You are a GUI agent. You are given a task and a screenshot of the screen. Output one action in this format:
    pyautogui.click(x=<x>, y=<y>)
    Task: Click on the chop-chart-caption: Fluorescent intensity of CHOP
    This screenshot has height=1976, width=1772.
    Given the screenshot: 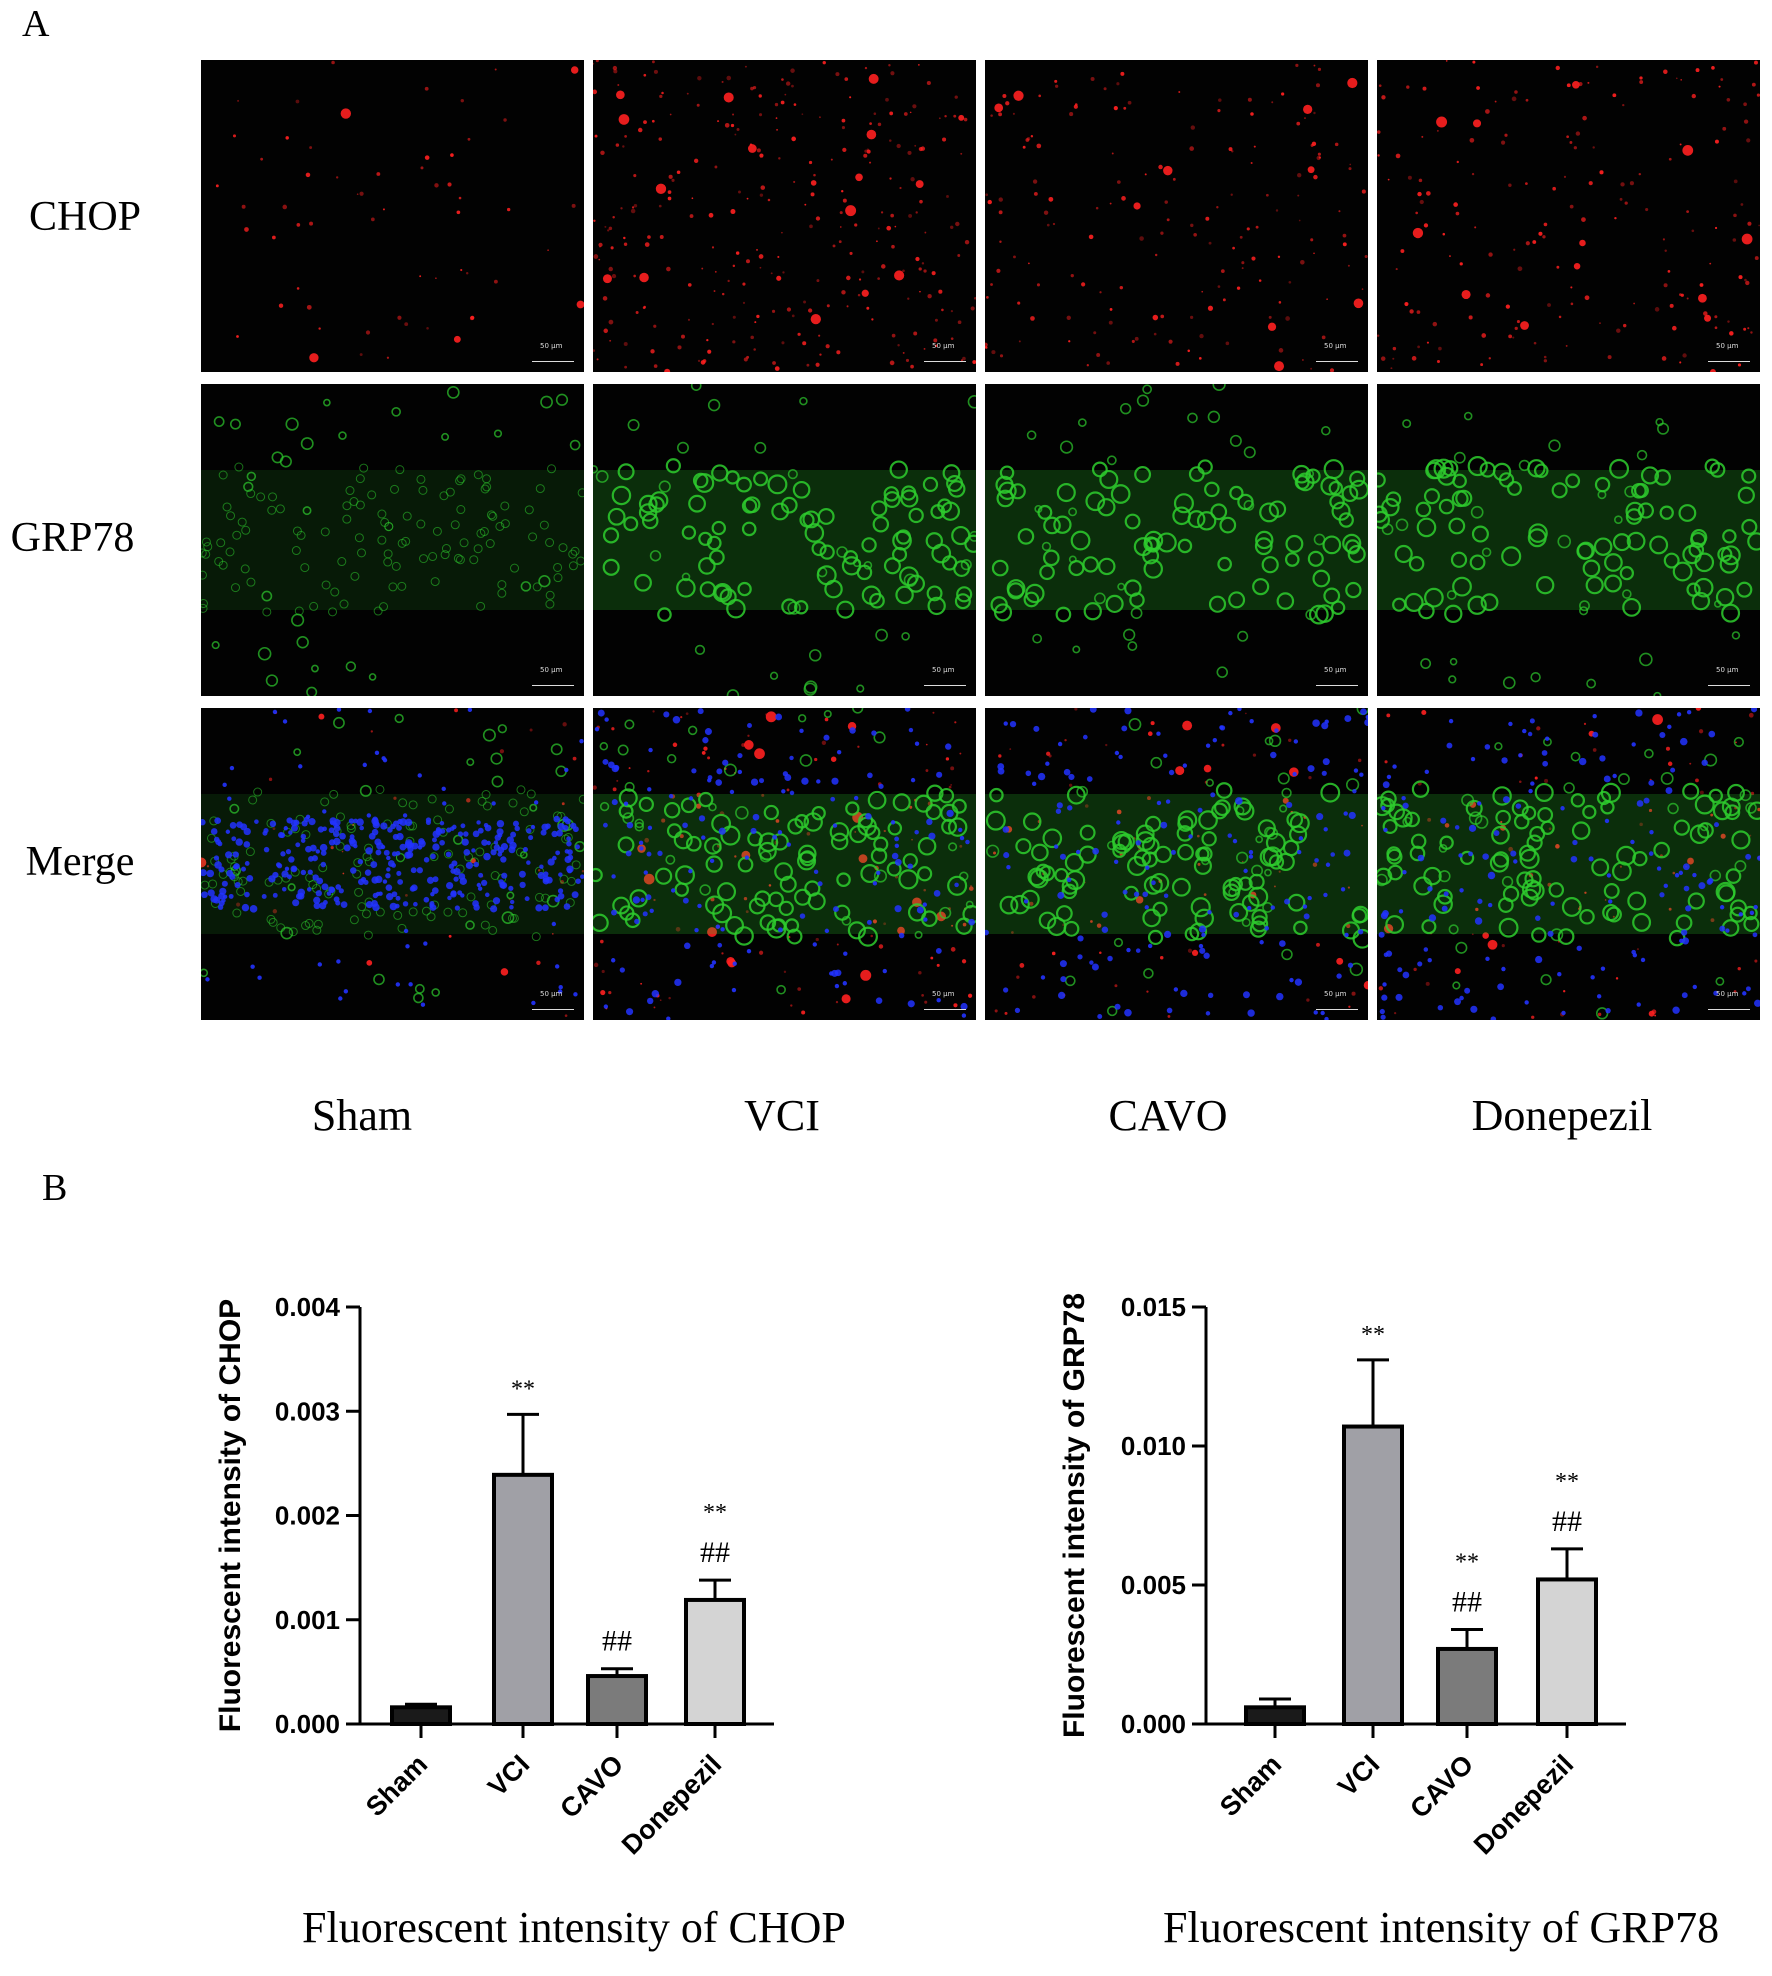 What is the action you would take?
    pyautogui.click(x=574, y=1927)
    